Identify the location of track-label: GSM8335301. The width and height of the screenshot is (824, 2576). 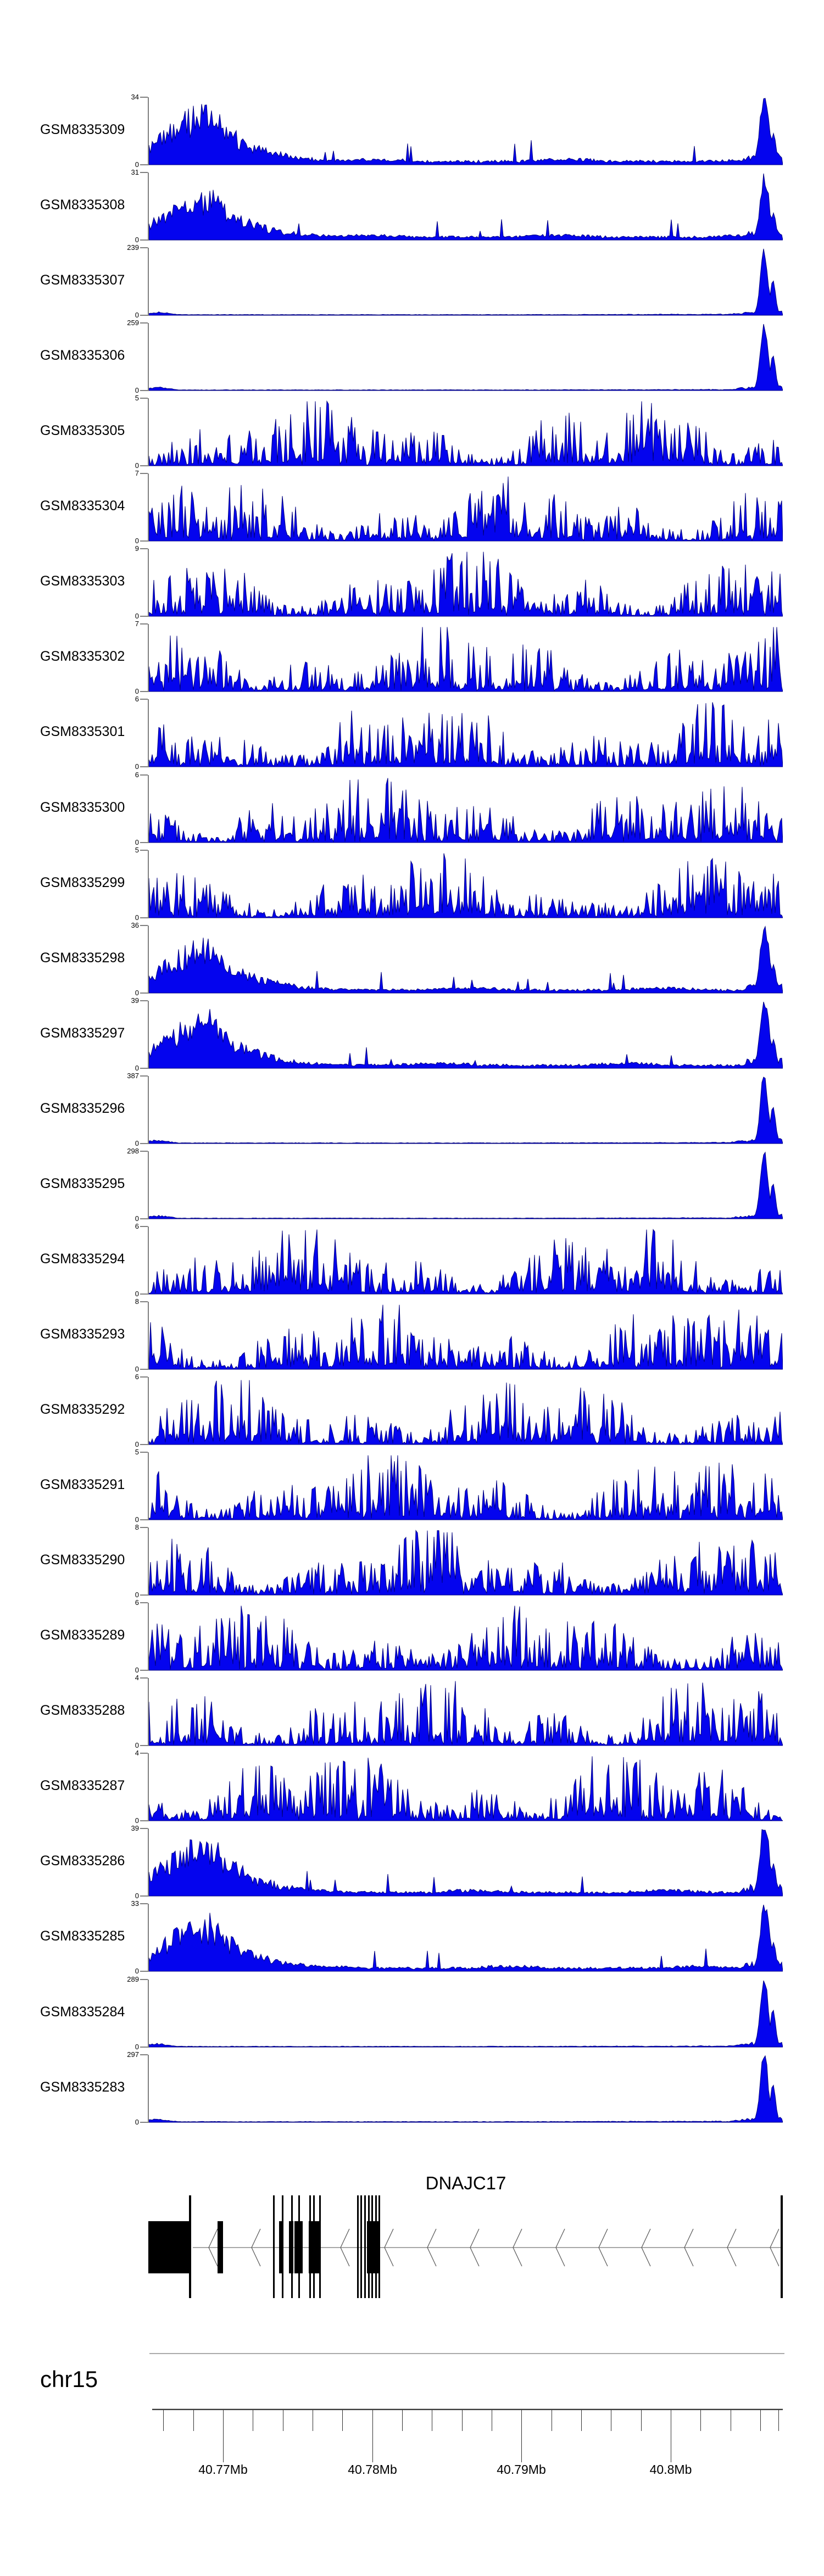
(83, 731).